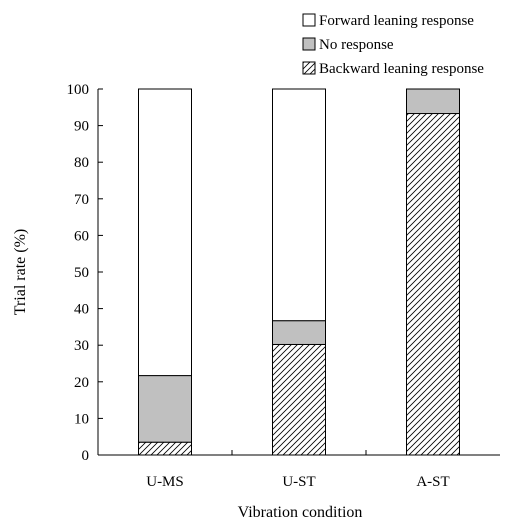  Describe the element at coordinates (299, 332) in the screenshot. I see `bar-u-st-no-response` at that location.